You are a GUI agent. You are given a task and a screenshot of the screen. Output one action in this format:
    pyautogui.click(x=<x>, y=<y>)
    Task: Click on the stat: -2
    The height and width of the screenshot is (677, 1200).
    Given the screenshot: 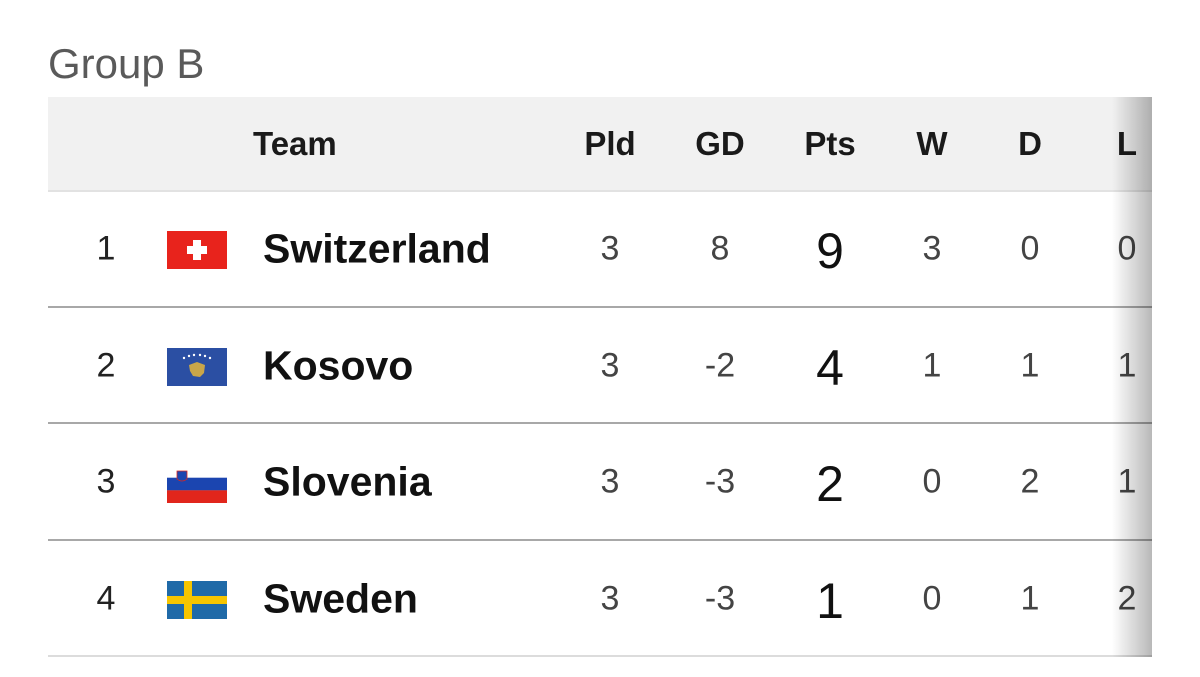 What is the action you would take?
    pyautogui.click(x=720, y=365)
    